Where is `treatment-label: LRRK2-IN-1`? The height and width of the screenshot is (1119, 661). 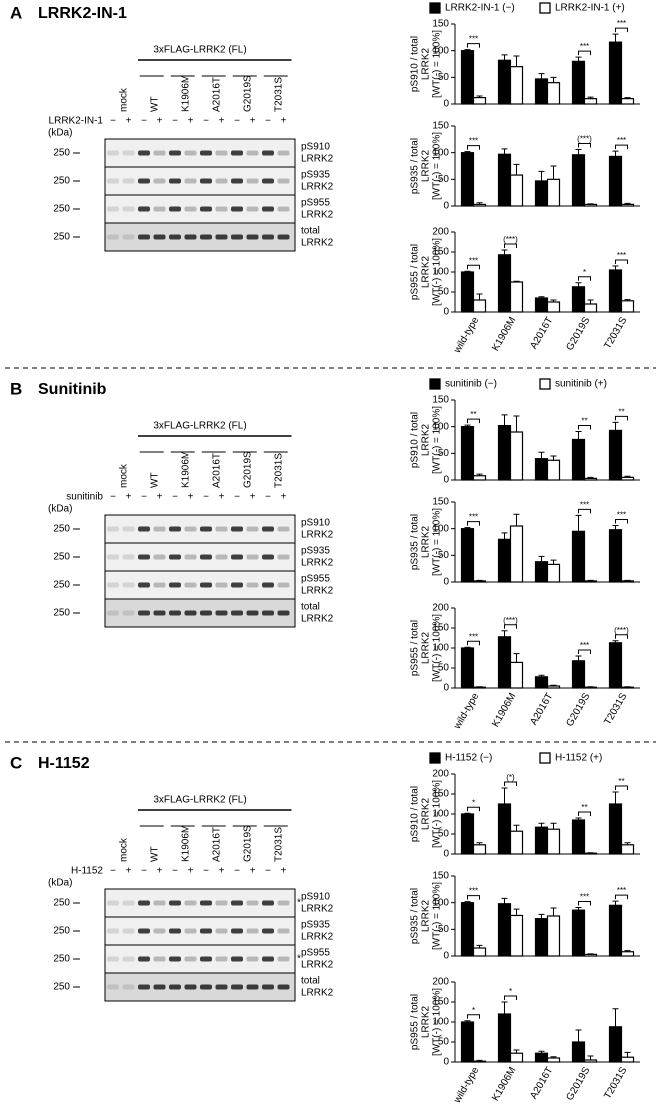
treatment-label: LRRK2-IN-1 is located at coordinates (76, 121).